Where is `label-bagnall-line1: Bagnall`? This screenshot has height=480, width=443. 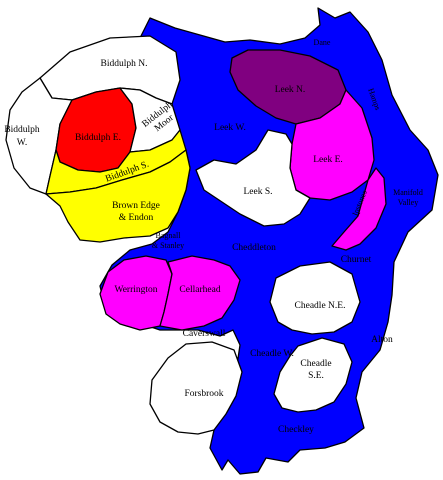
label-bagnall-line1: Bagnall is located at coordinates (169, 235).